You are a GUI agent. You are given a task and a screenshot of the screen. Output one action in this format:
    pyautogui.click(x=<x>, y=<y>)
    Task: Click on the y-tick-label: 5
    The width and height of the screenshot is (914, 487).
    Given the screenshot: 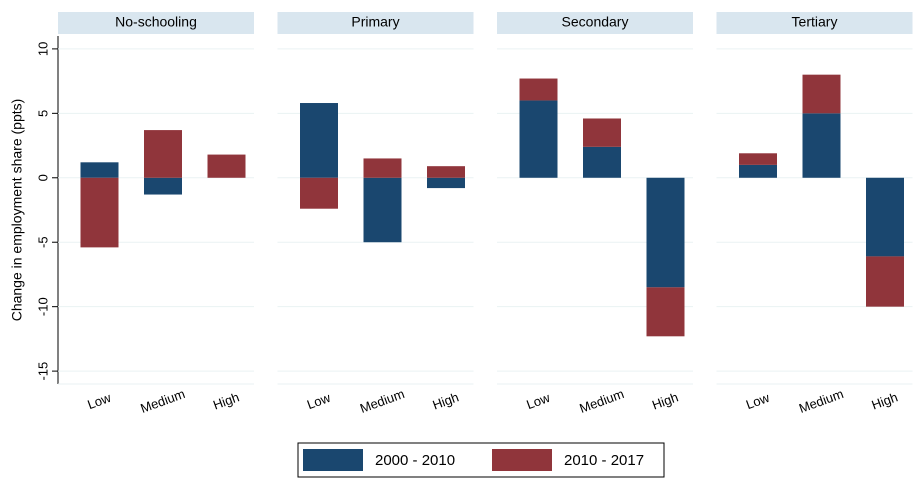 What is the action you would take?
    pyautogui.click(x=42, y=113)
    